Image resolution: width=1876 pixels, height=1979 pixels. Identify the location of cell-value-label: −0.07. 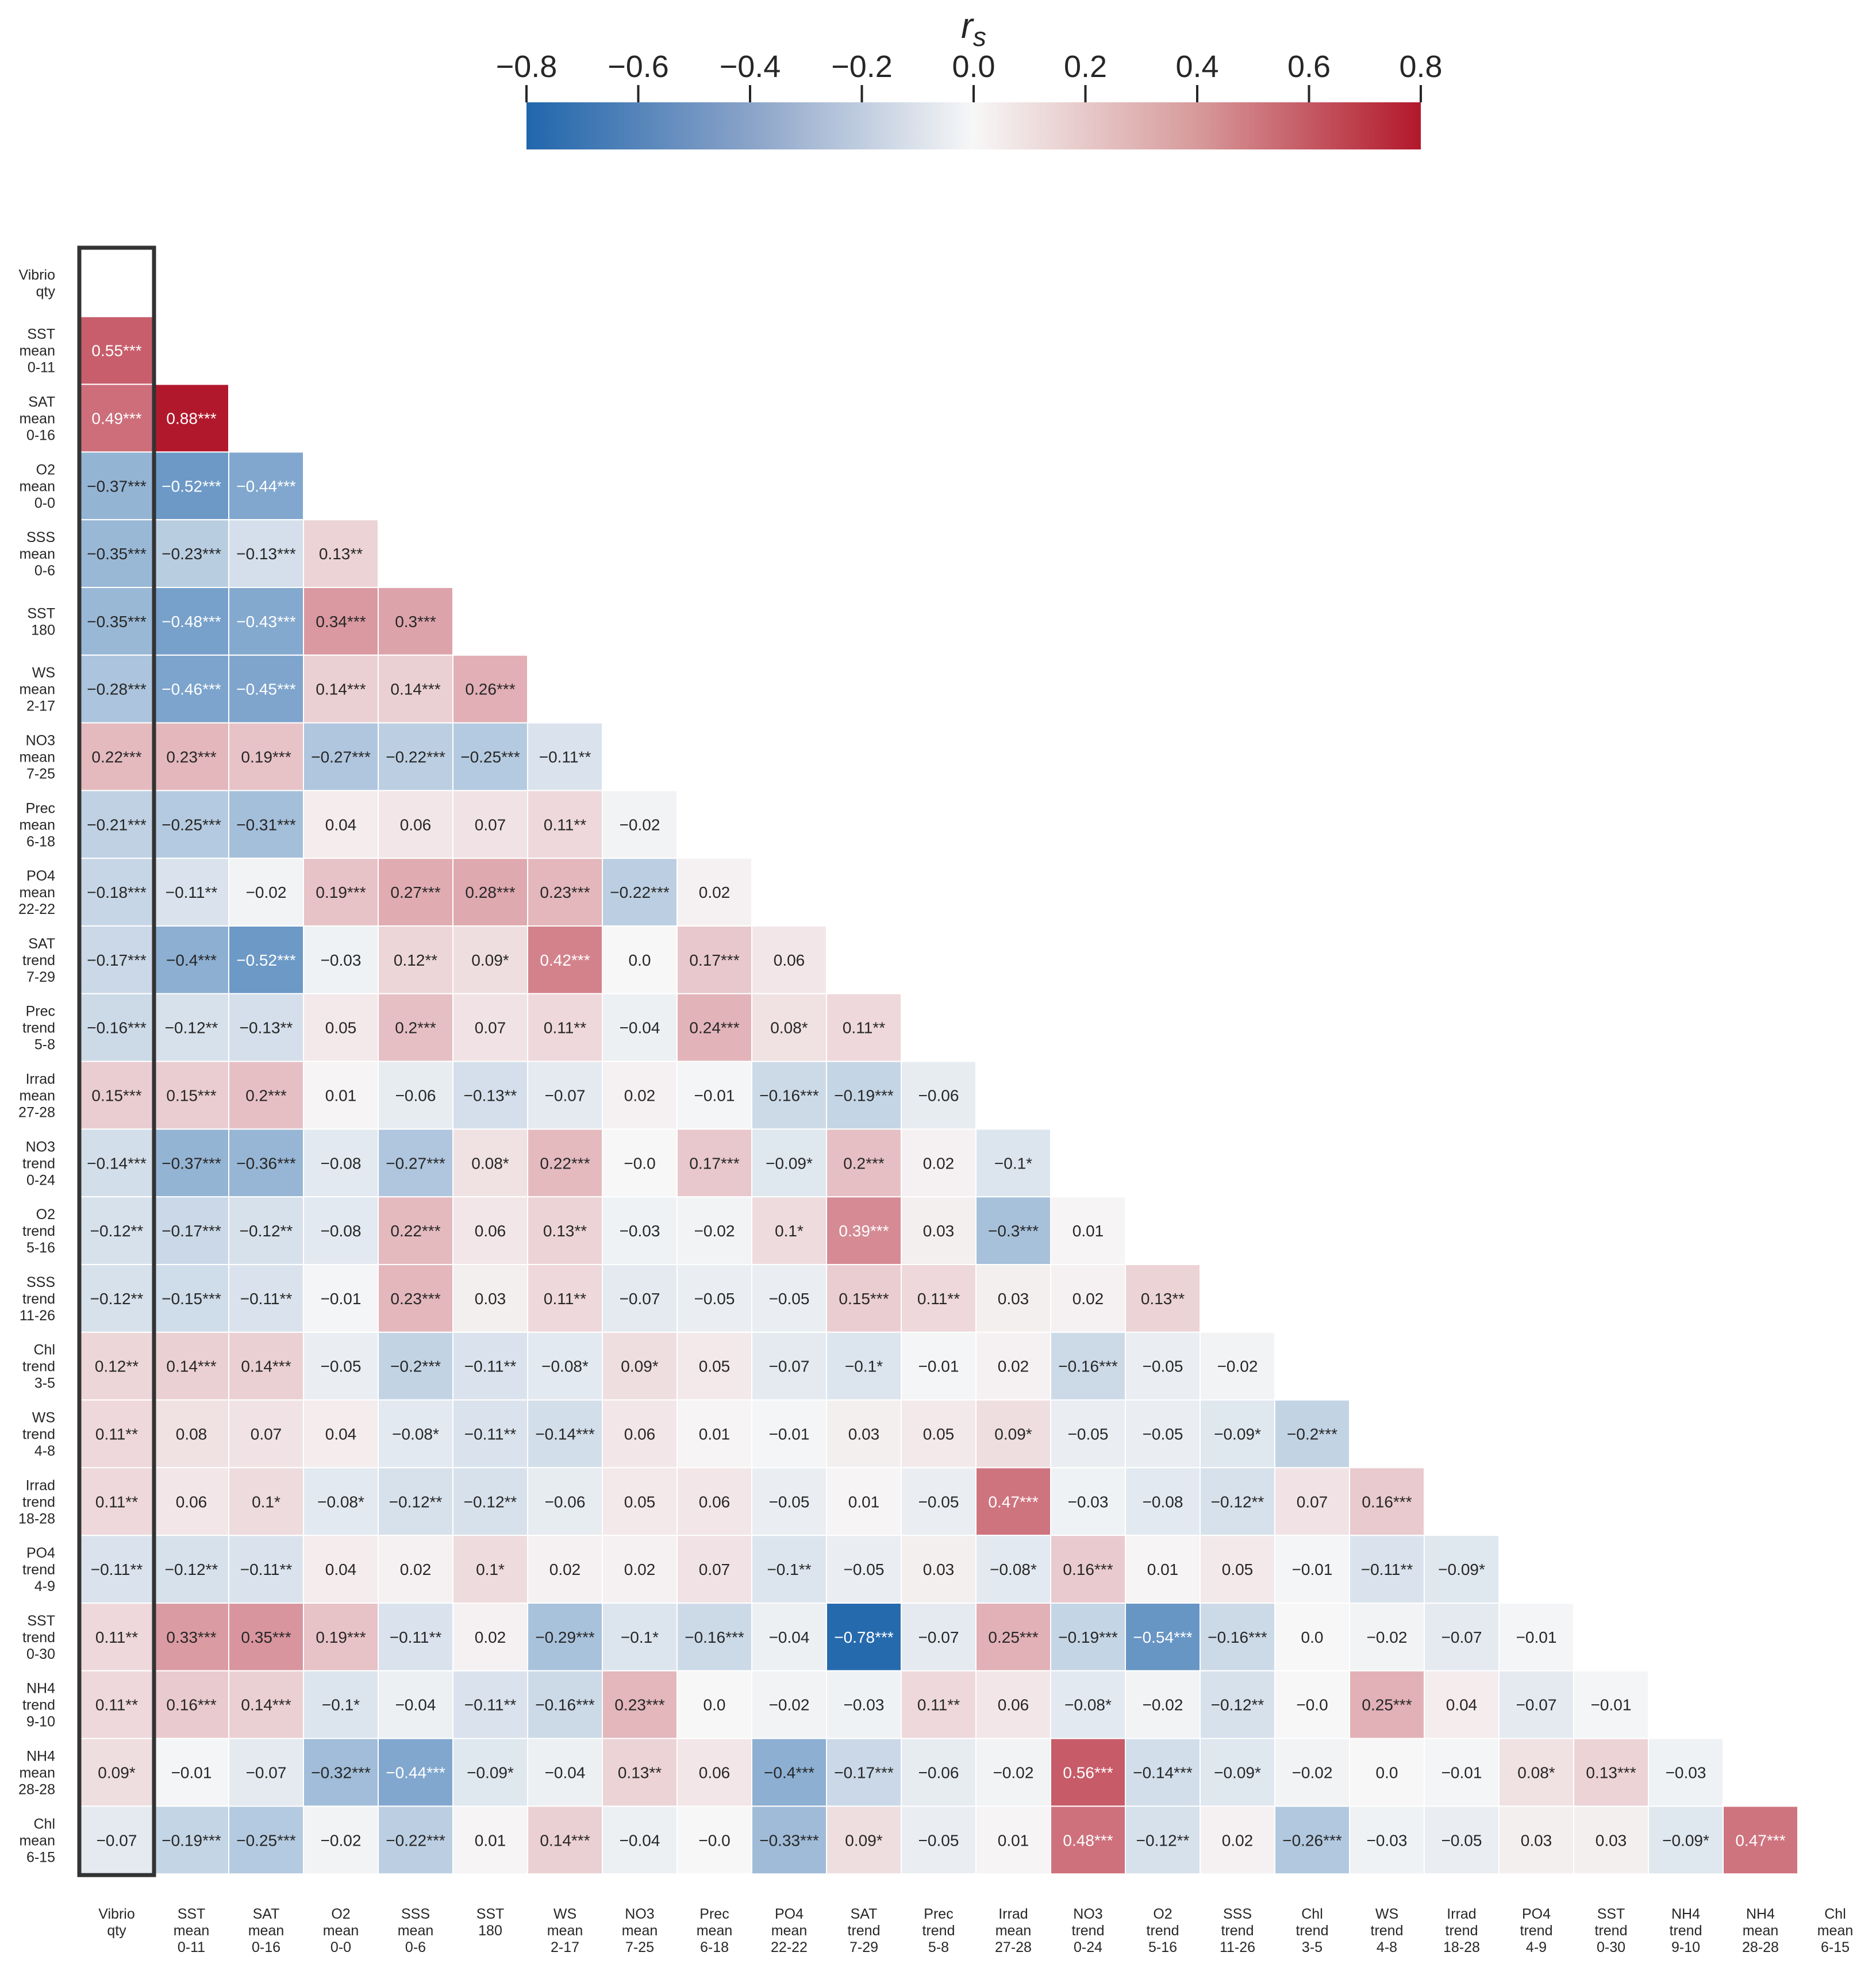
(266, 1773).